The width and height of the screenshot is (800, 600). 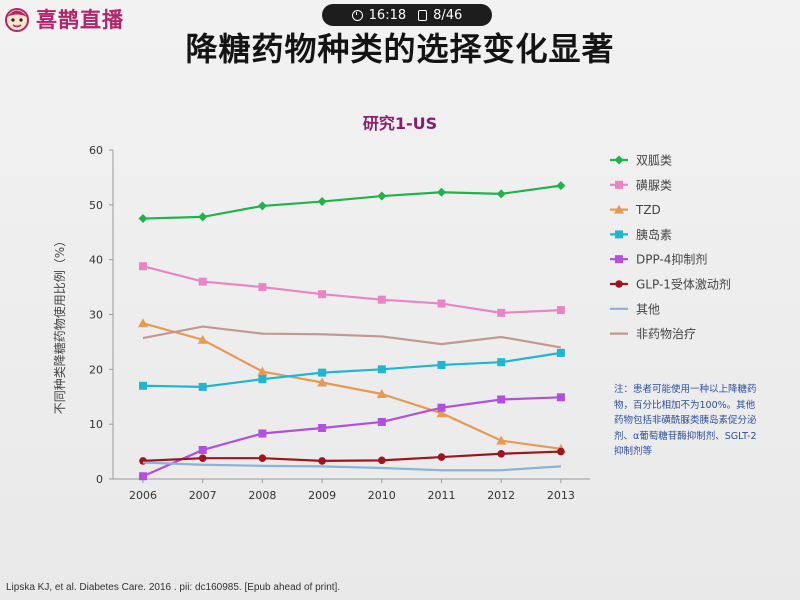 I want to click on x-tick-label: 2007, so click(x=203, y=495).